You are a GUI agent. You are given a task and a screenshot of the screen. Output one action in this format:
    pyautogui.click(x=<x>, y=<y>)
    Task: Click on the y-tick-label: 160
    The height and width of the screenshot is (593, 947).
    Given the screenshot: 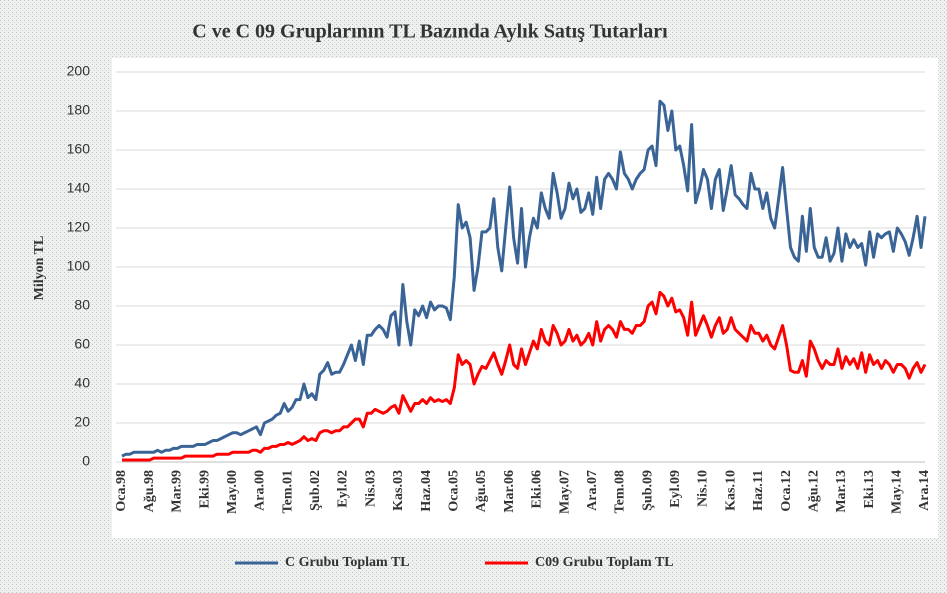 What is the action you would take?
    pyautogui.click(x=79, y=149)
    